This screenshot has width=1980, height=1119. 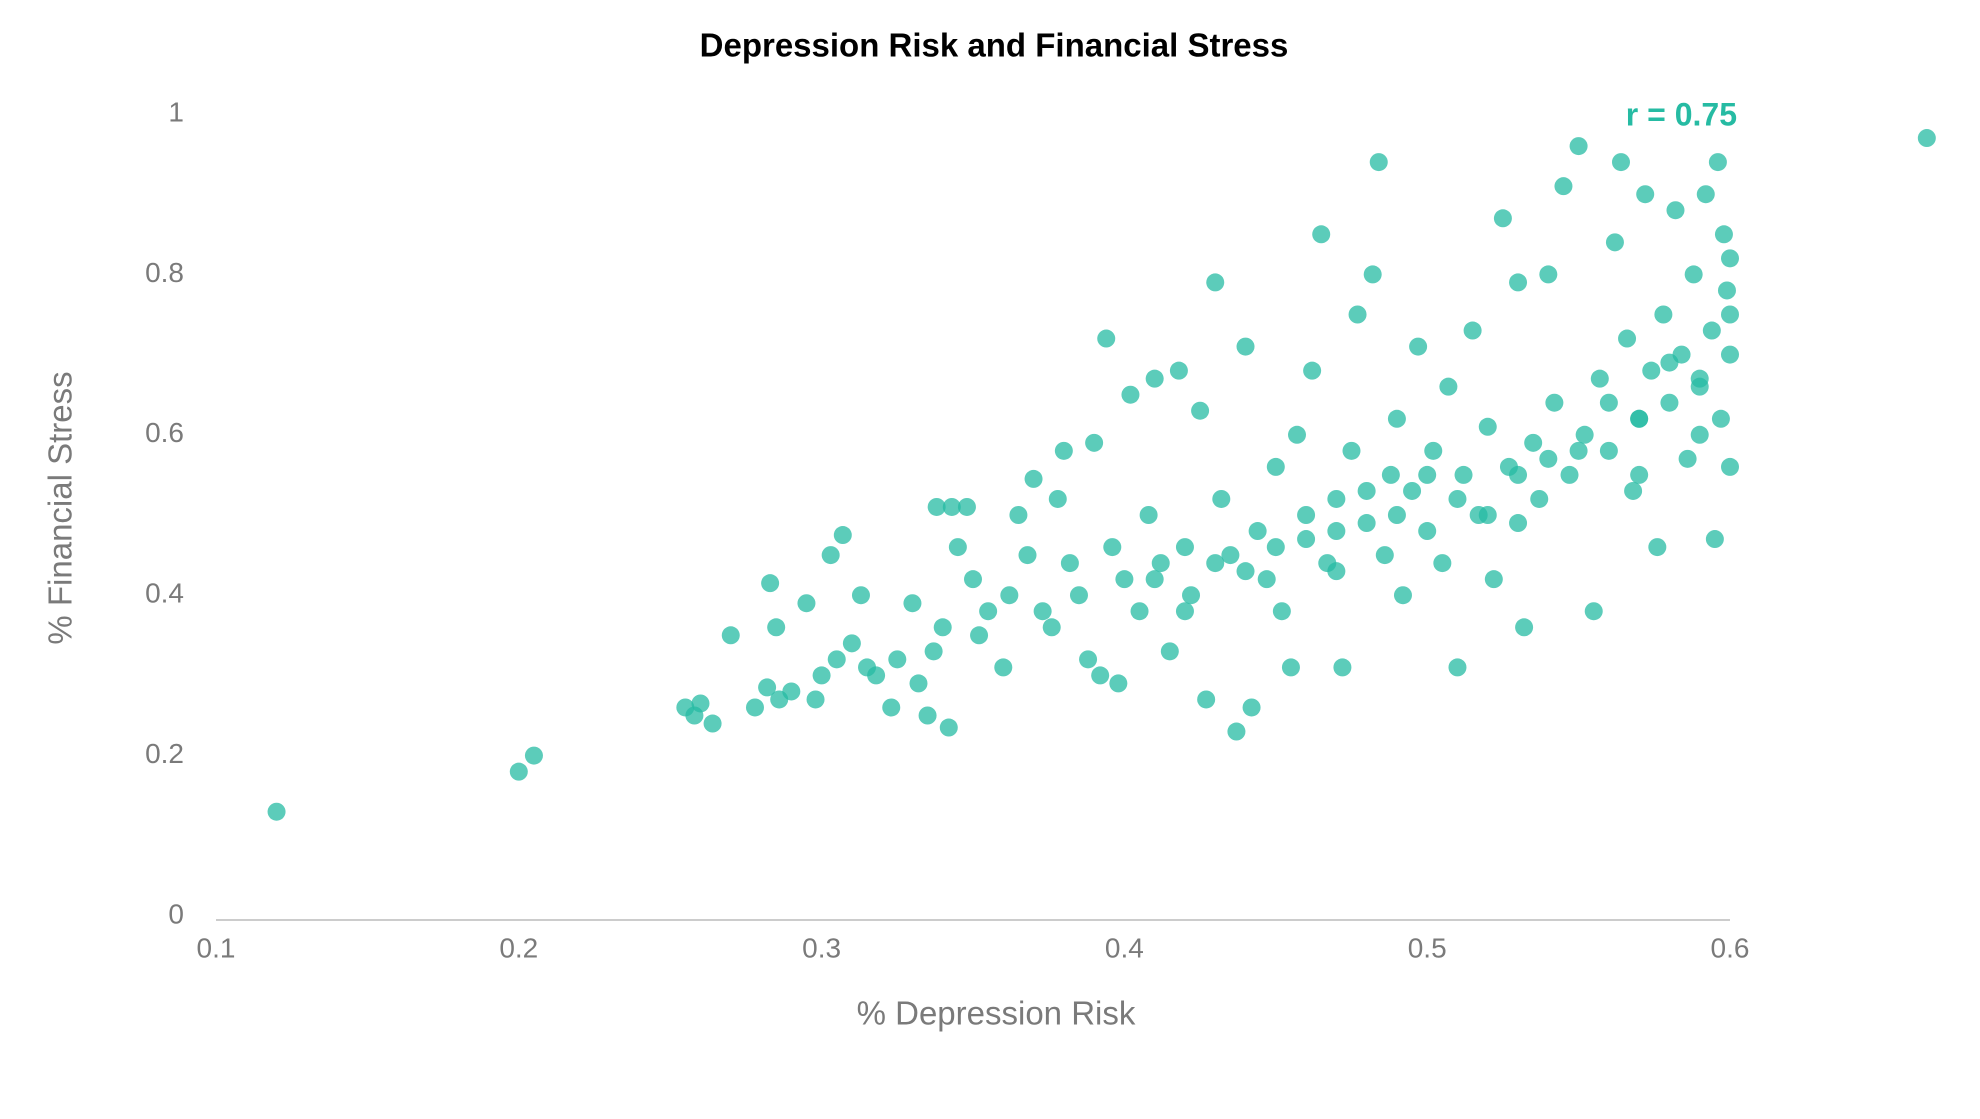 What do you see at coordinates (1124, 947) in the screenshot?
I see `x-tick-label: 0.4` at bounding box center [1124, 947].